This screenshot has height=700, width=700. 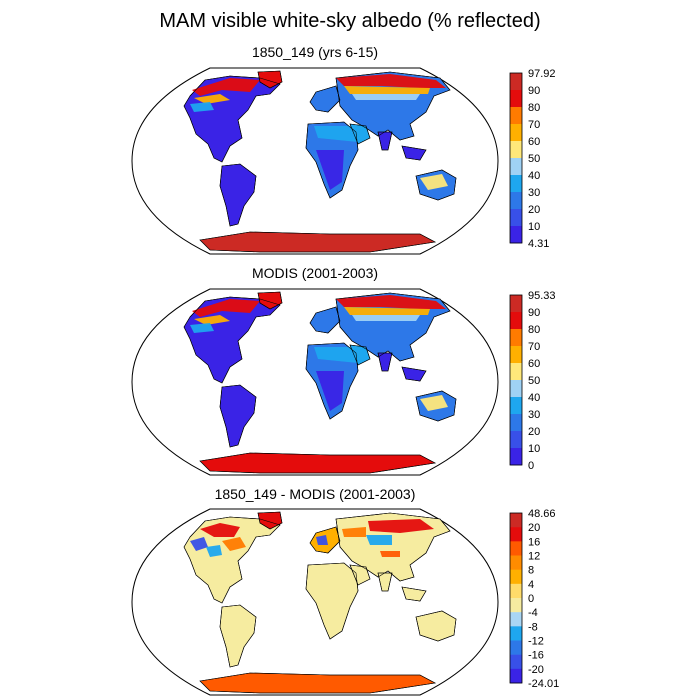 I want to click on panel-subtitle: 1850_149 (yrs 6-15), so click(x=315, y=52).